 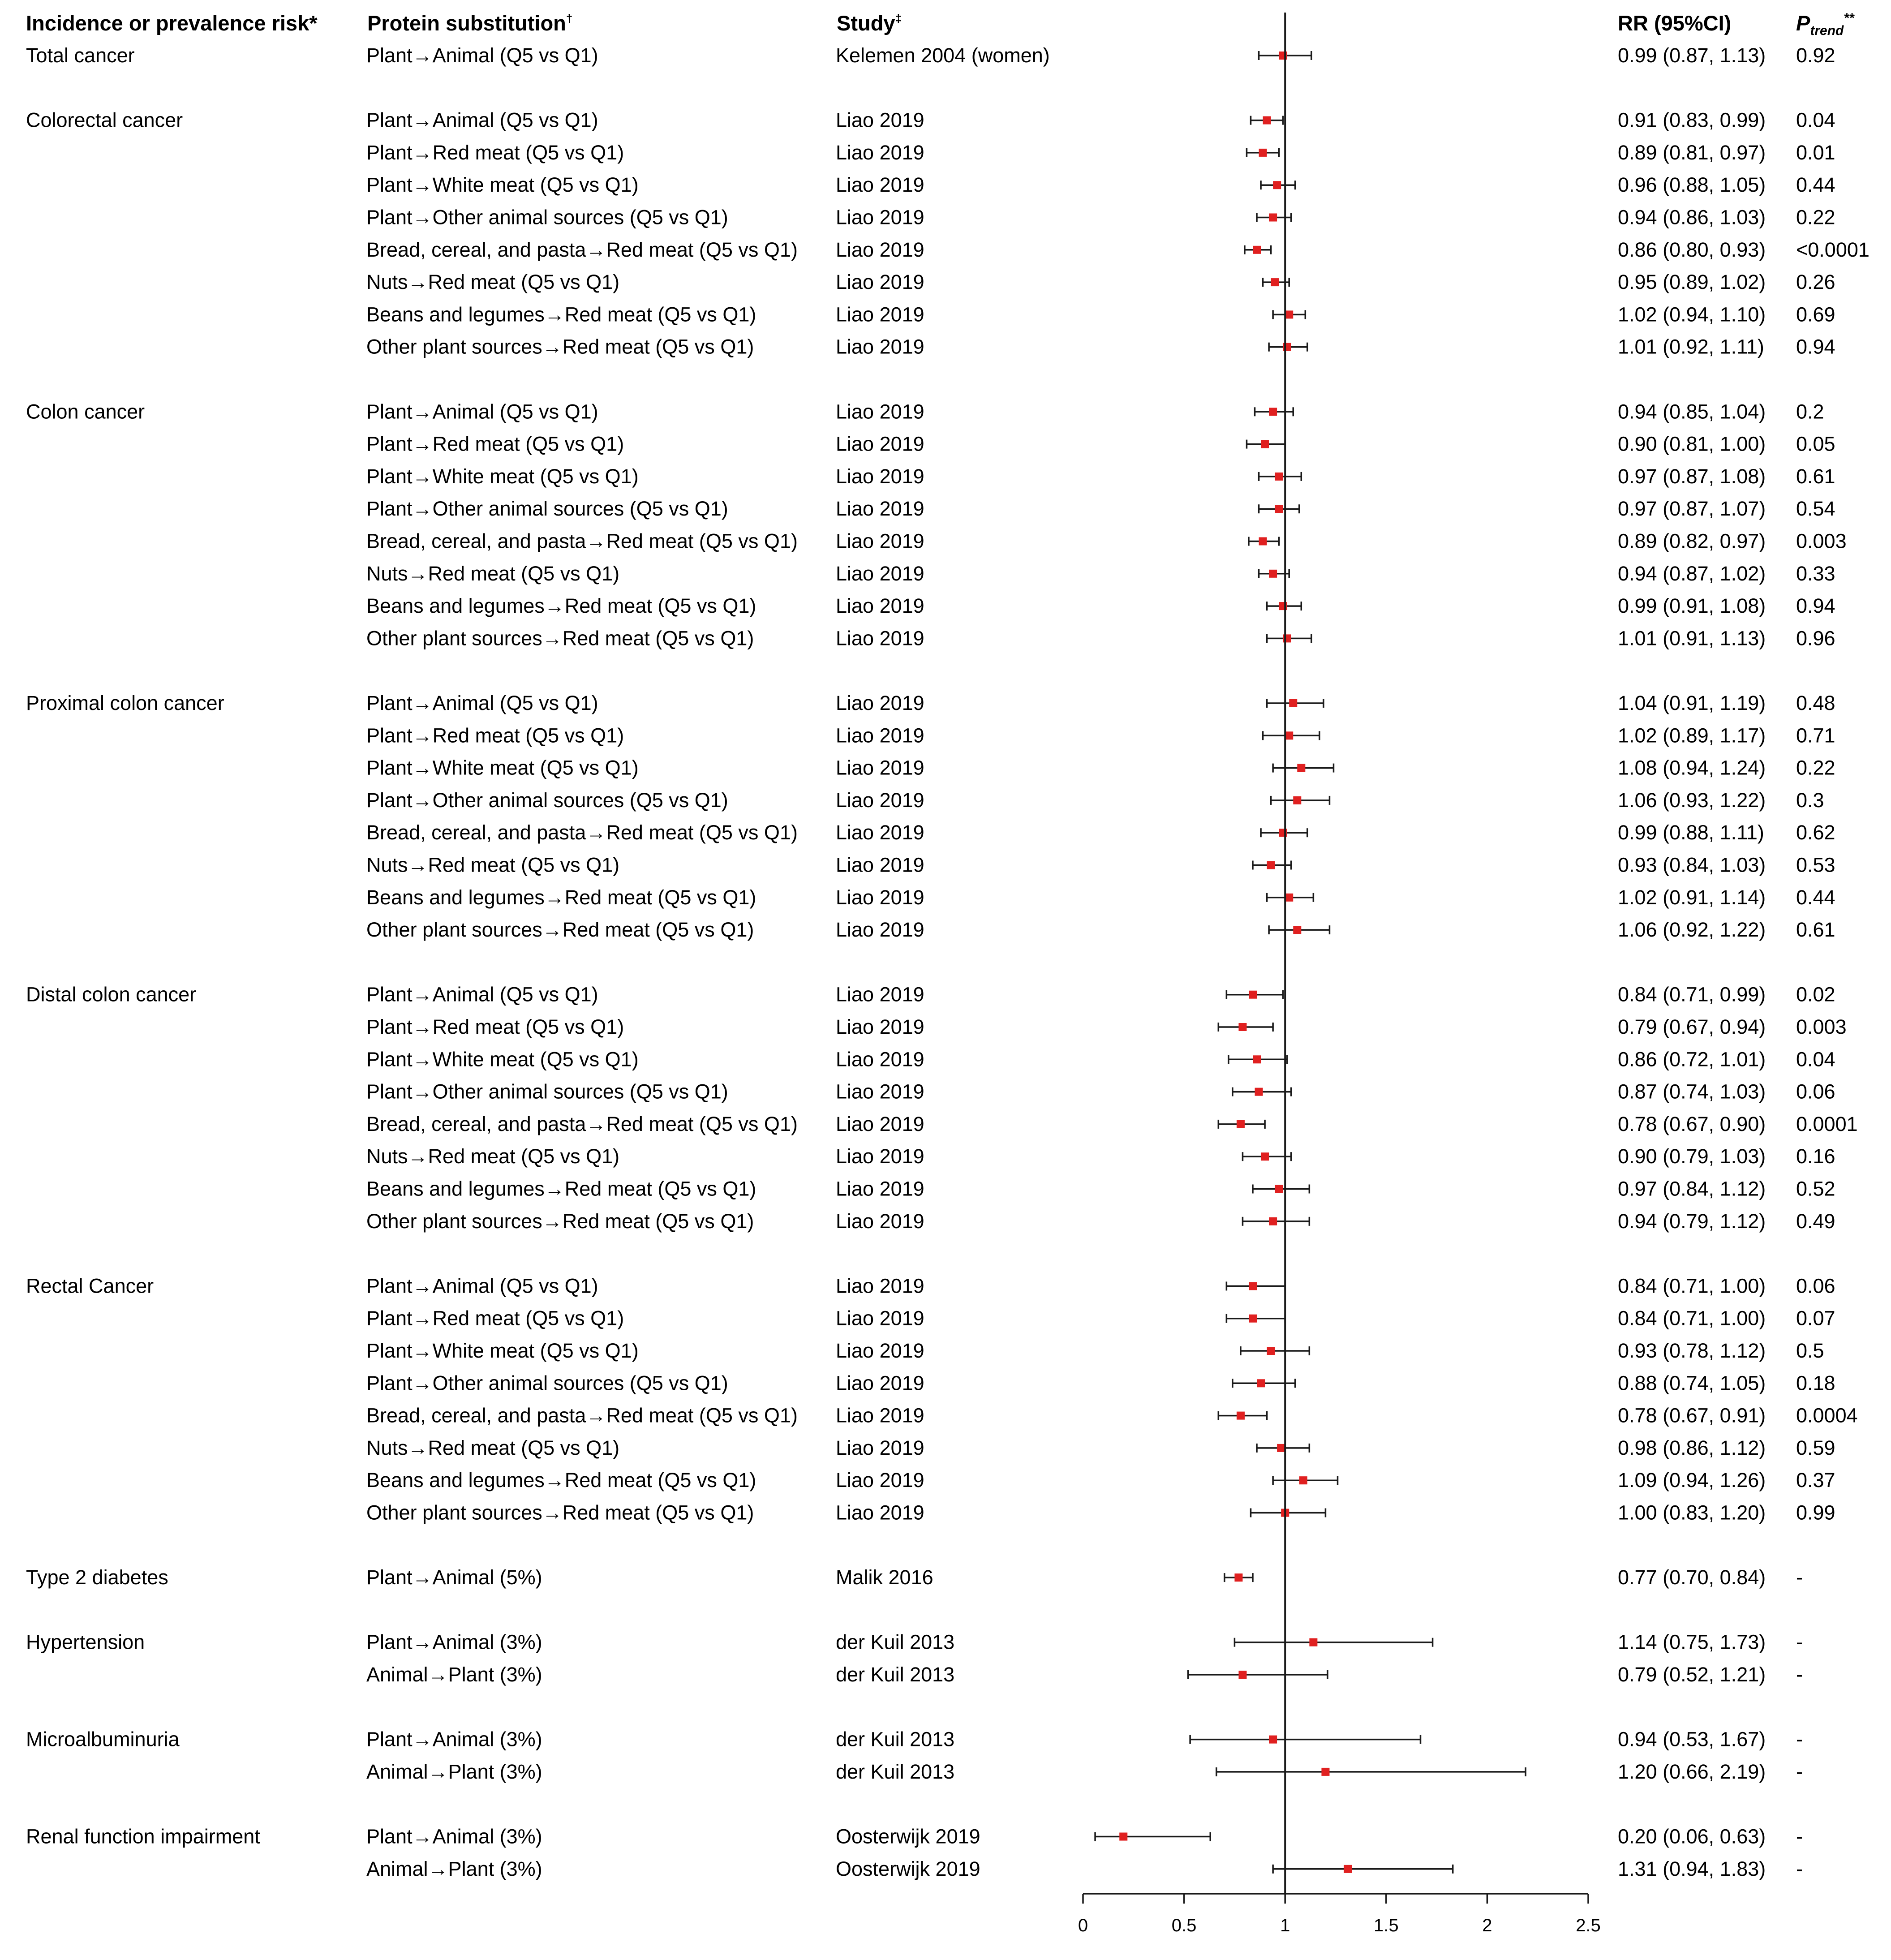 What do you see at coordinates (1692, 1350) in the screenshot?
I see `rr-ci-label: 0.93 (0.78, 1.12)` at bounding box center [1692, 1350].